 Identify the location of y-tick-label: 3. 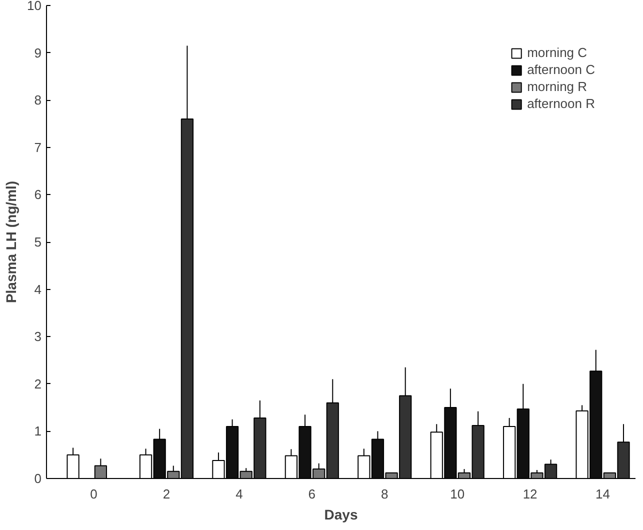
(38, 336).